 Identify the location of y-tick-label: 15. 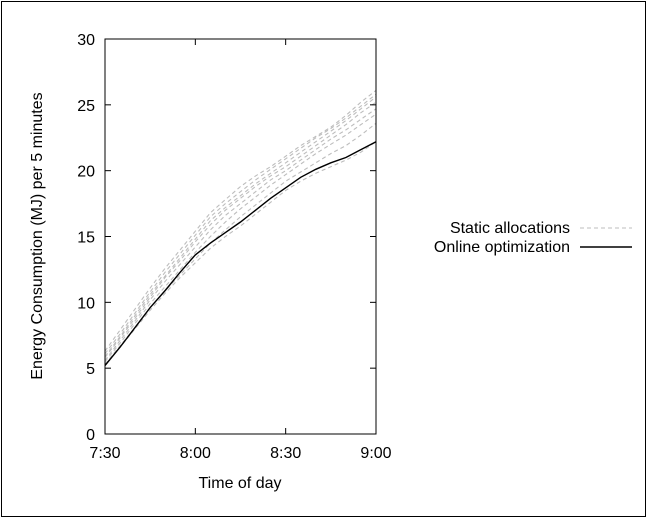
(86, 238).